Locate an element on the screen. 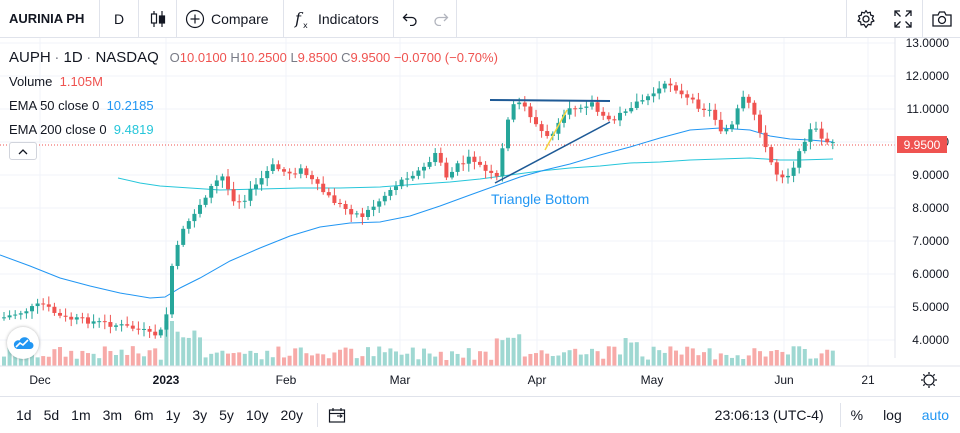 This screenshot has width=960, height=433. goto-date-button is located at coordinates (336, 415).